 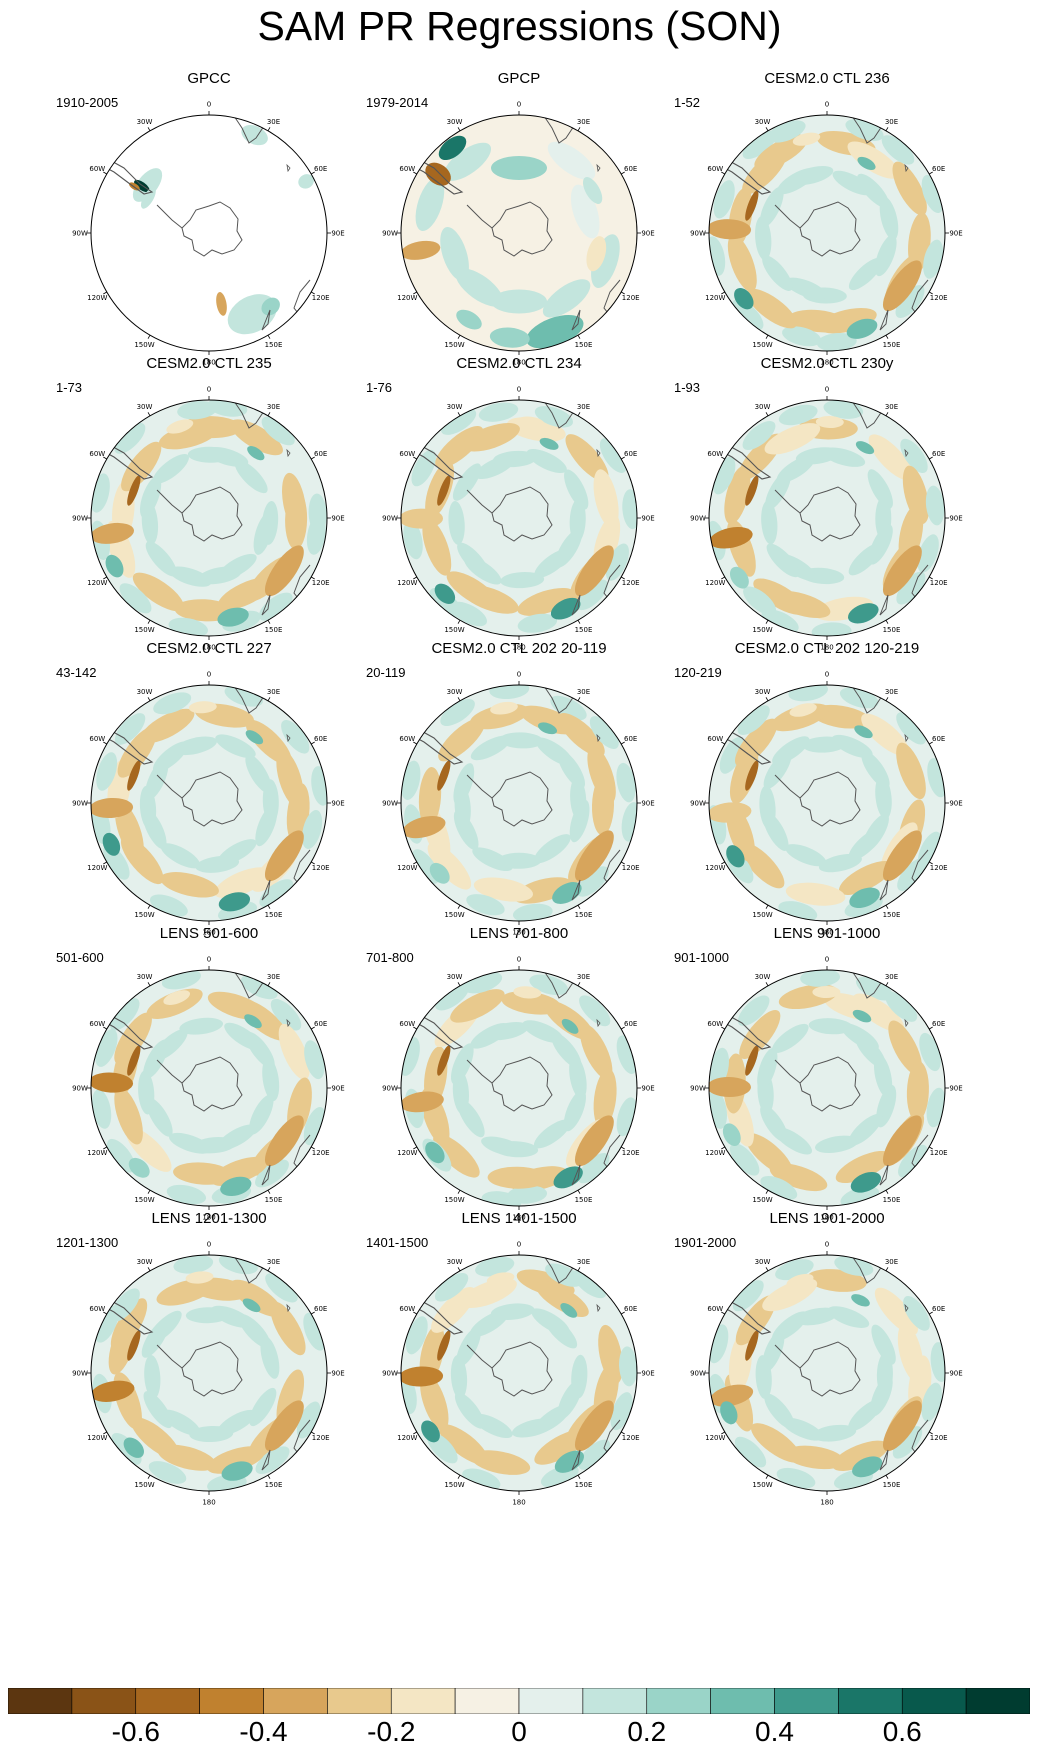 What do you see at coordinates (955, 519) in the screenshot?
I see `longitude-label: 90E` at bounding box center [955, 519].